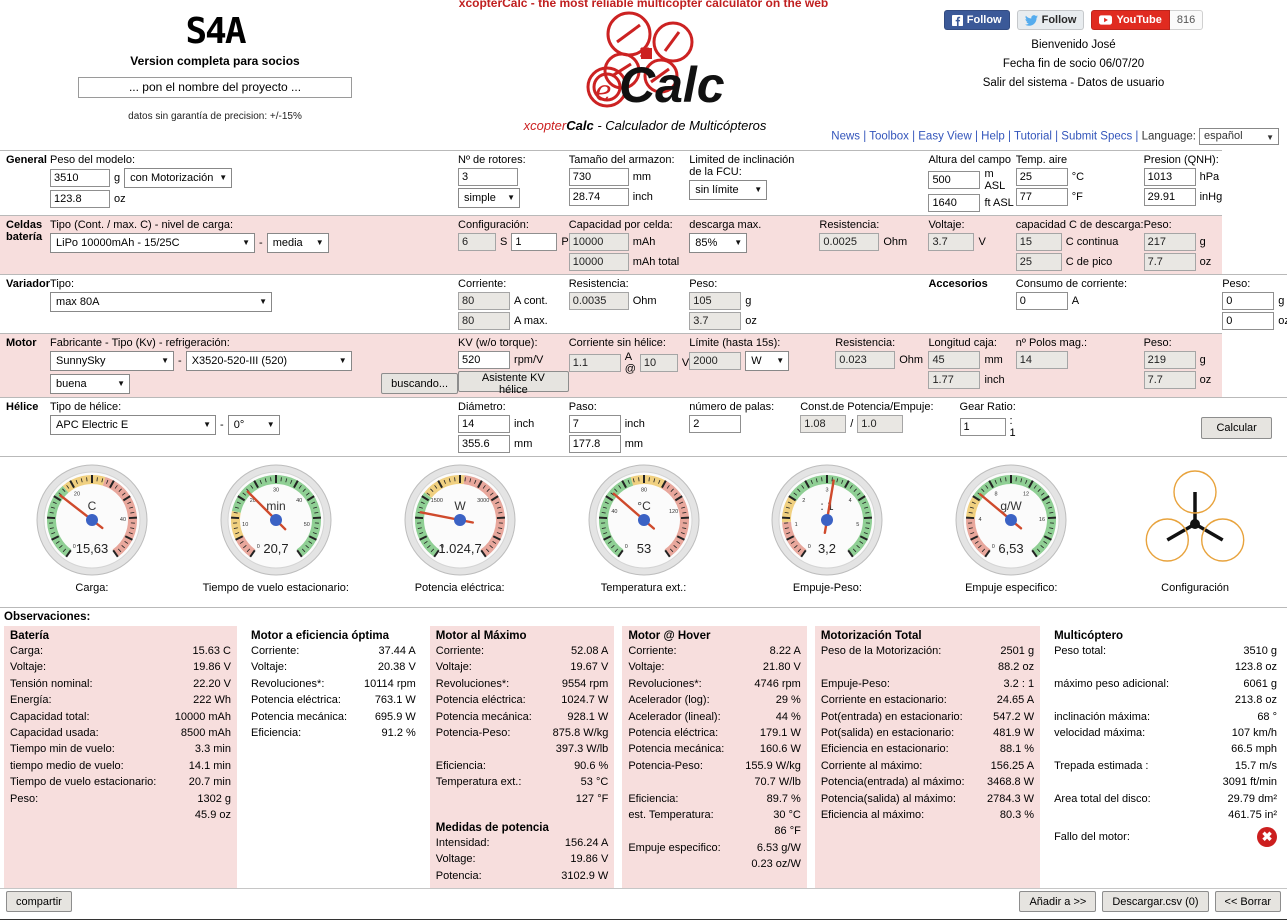 The width and height of the screenshot is (1287, 922). I want to click on charge-level-select: media ▼, so click(297, 243).